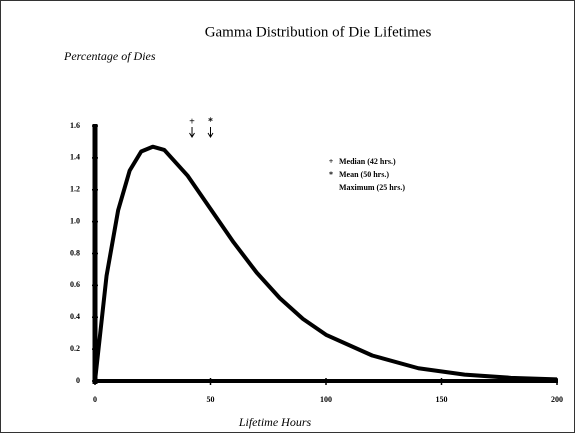  Describe the element at coordinates (75, 157) in the screenshot. I see `y-tick-label: 1.4` at that location.